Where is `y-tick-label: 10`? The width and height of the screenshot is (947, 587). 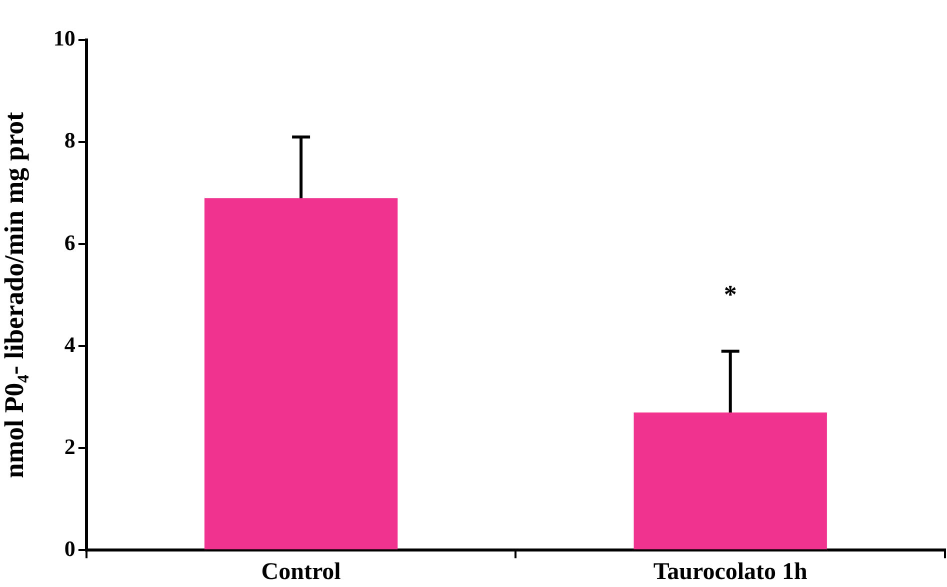
y-tick-label: 10 is located at coordinates (64, 38).